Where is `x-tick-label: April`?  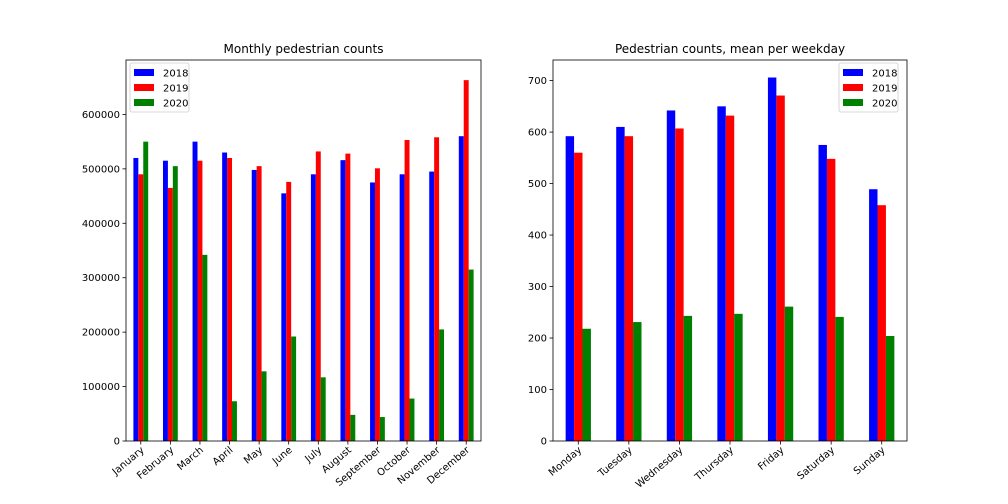
x-tick-label: April is located at coordinates (223, 456).